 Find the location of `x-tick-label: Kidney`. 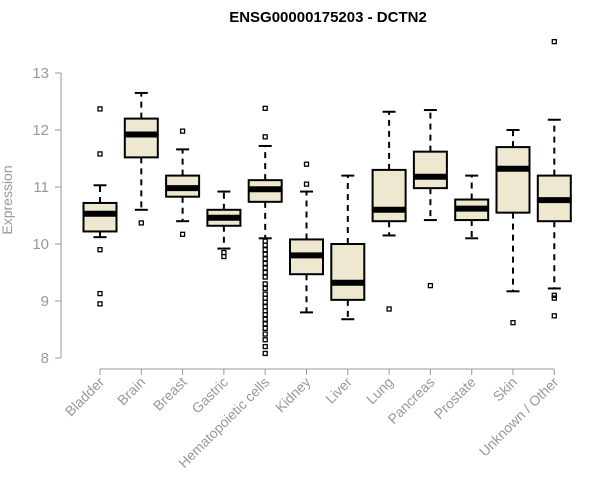

x-tick-label: Kidney is located at coordinates (293, 395).